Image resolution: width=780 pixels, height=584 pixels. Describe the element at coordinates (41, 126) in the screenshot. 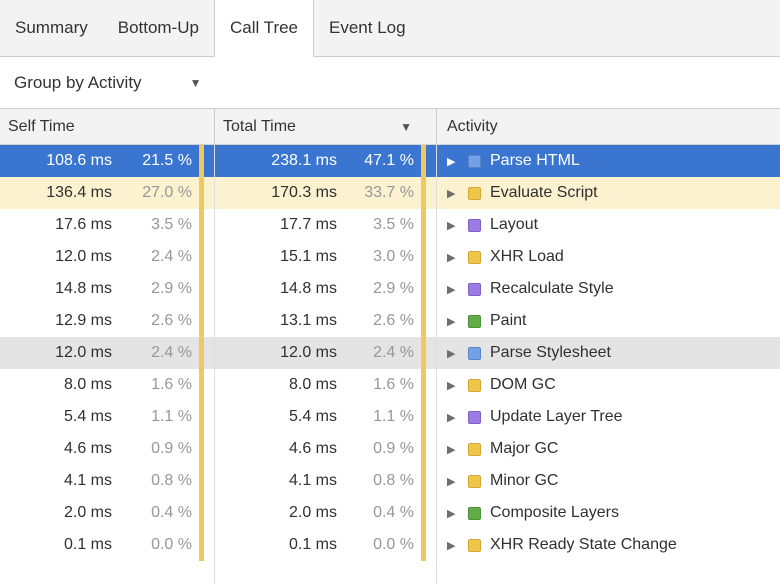

I see `self-time-header-label: Self Time` at that location.